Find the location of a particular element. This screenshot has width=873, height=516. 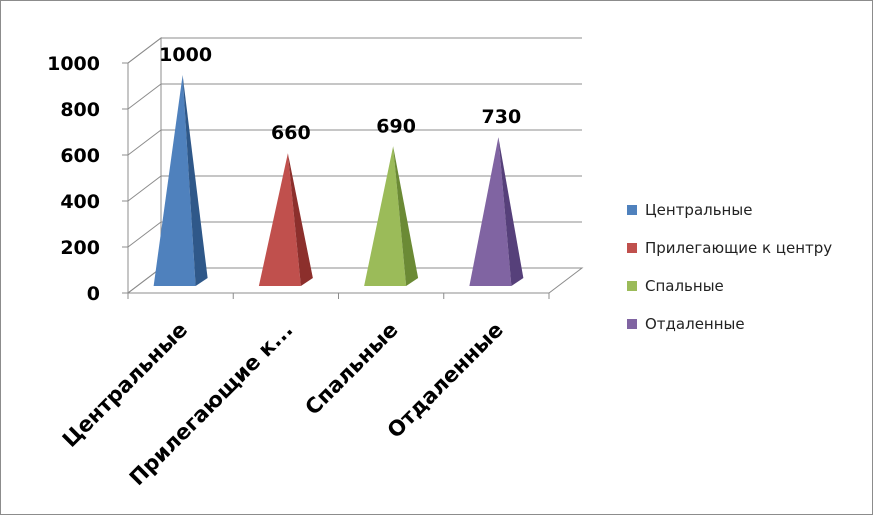

legend-label: Центральные is located at coordinates (699, 210).